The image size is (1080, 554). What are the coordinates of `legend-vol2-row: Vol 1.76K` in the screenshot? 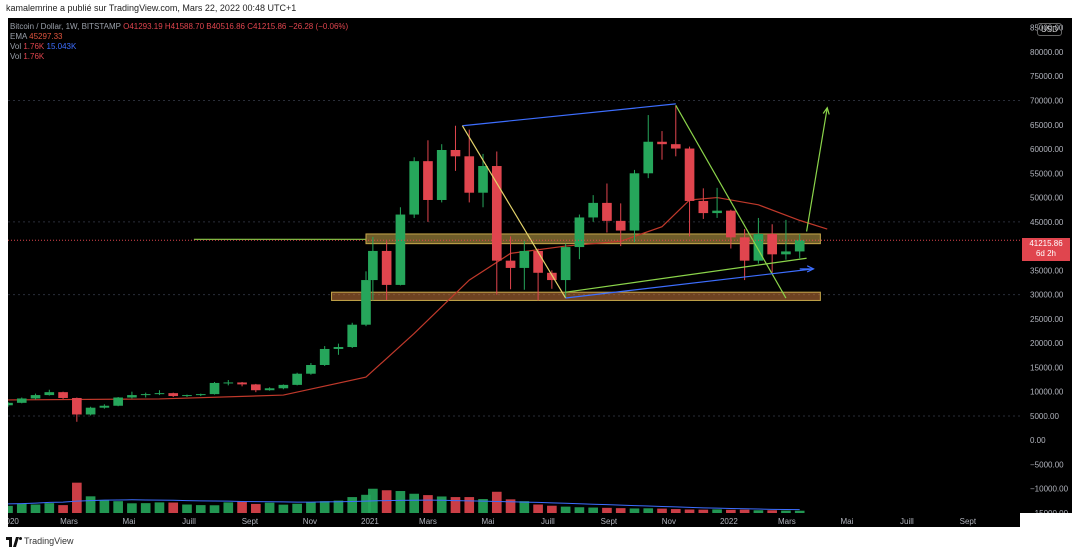 It's located at (179, 57).